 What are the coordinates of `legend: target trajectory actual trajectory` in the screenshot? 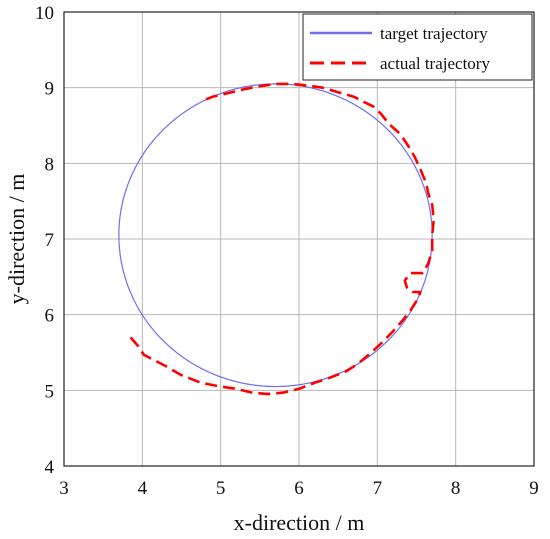 It's located at (417, 47).